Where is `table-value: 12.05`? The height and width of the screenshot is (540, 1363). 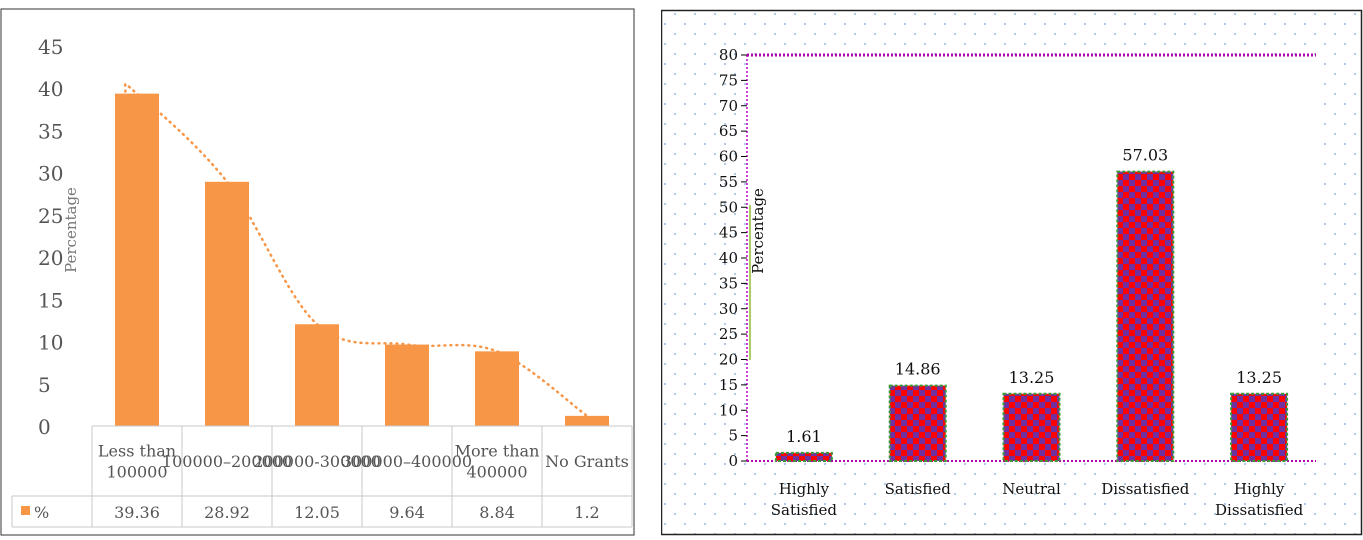
table-value: 12.05 is located at coordinates (317, 512).